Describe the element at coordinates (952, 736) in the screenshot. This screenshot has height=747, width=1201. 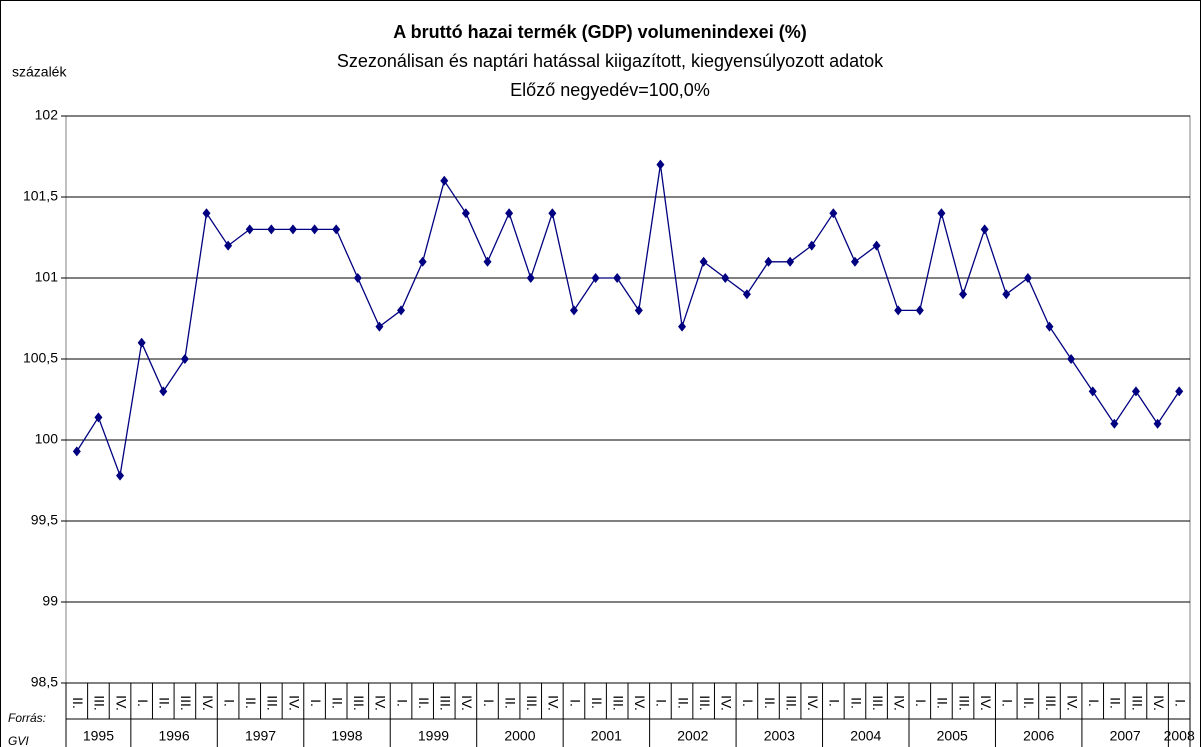
I see `year-label: 2005` at that location.